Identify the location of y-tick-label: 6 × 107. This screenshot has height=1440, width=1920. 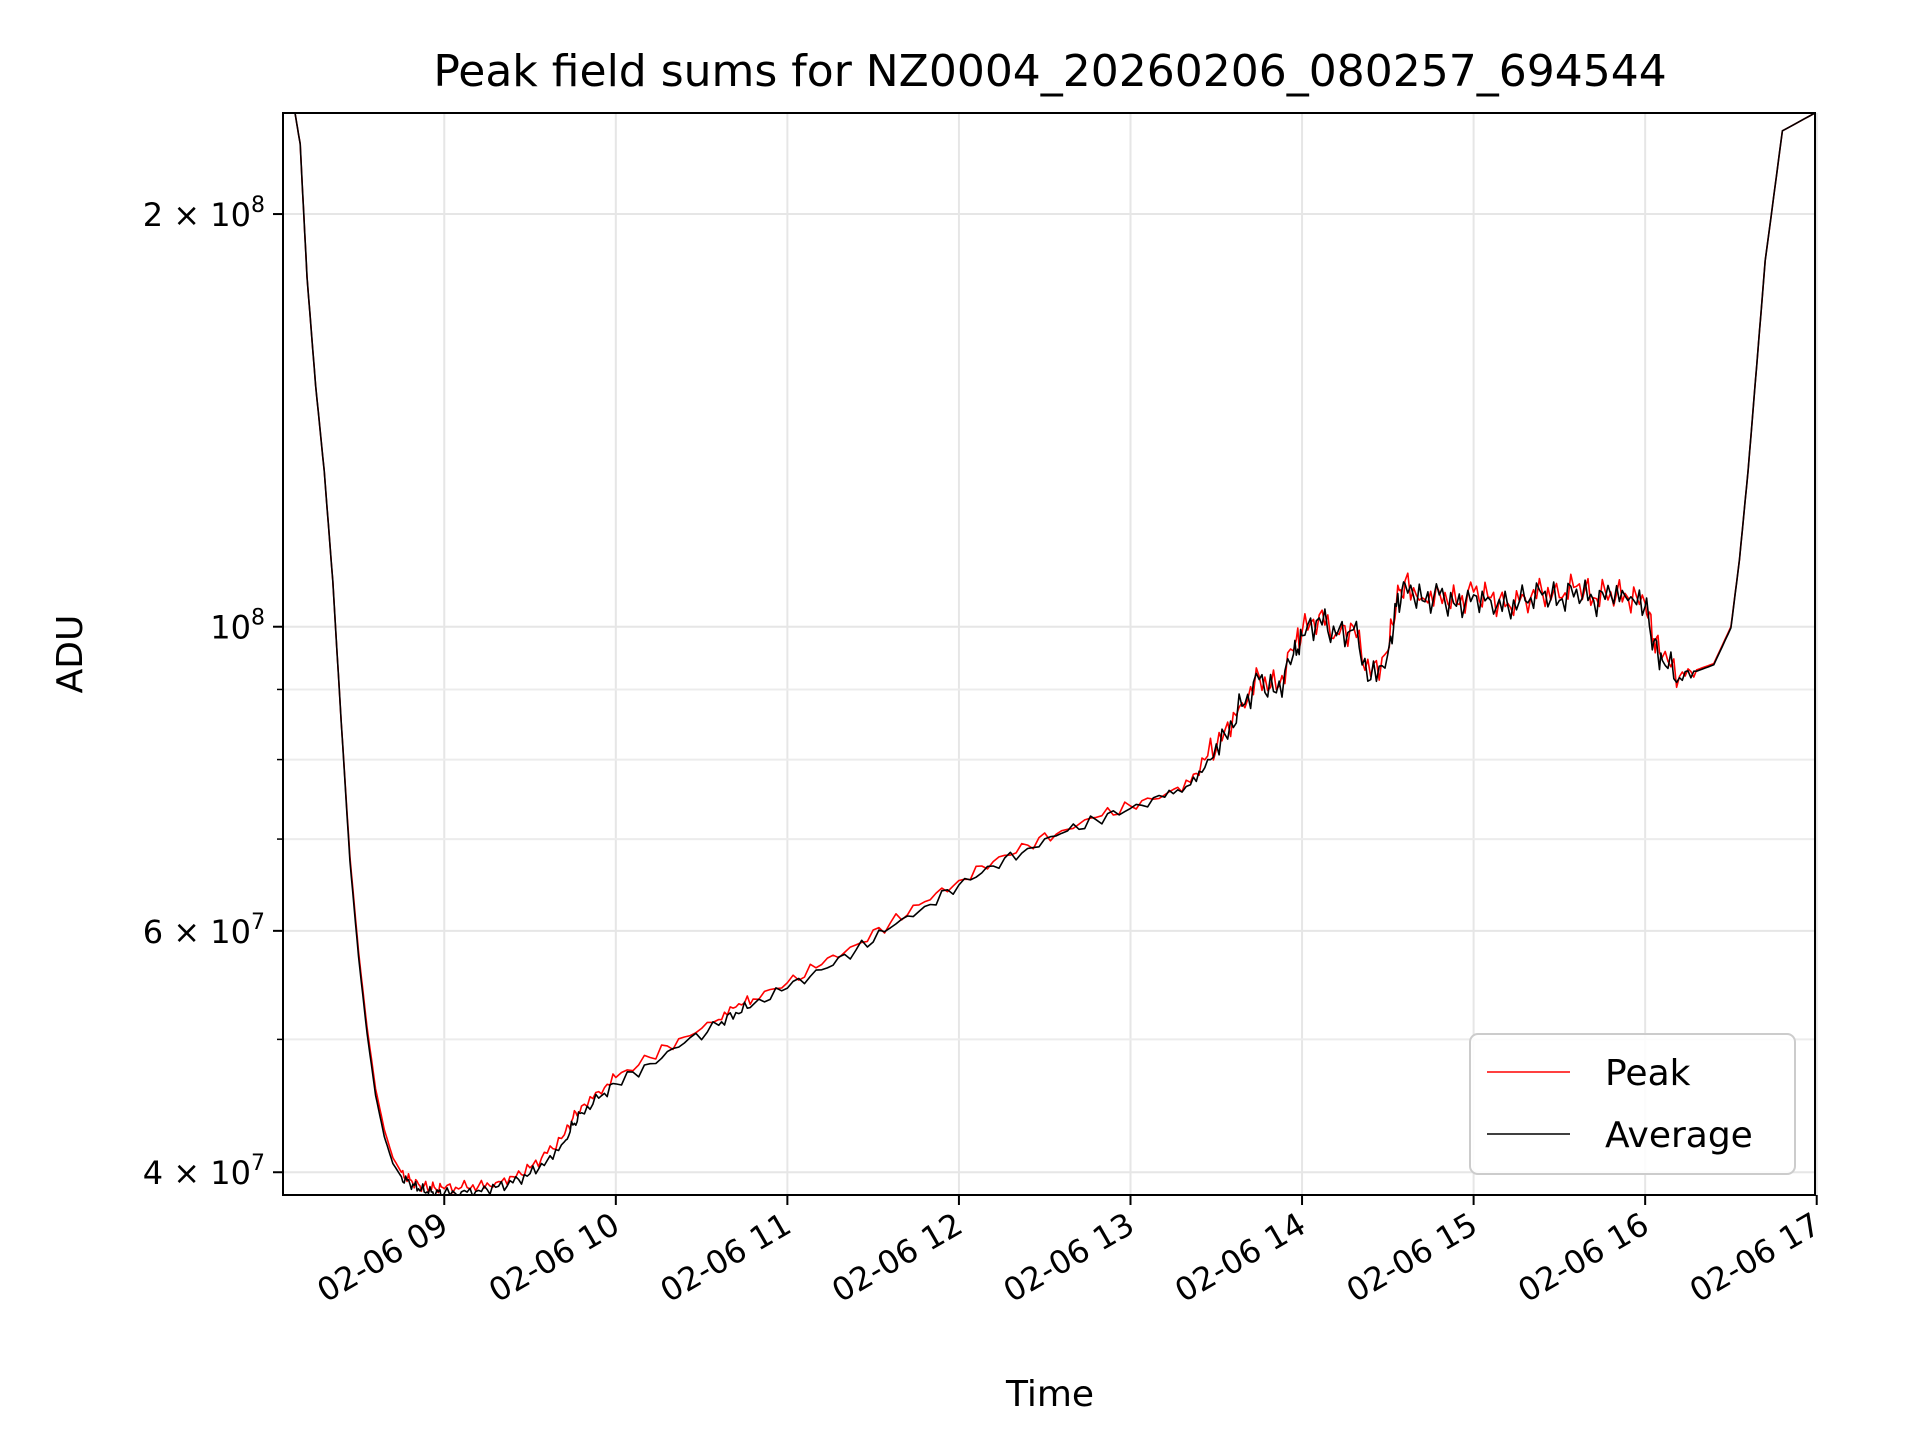
(204, 930).